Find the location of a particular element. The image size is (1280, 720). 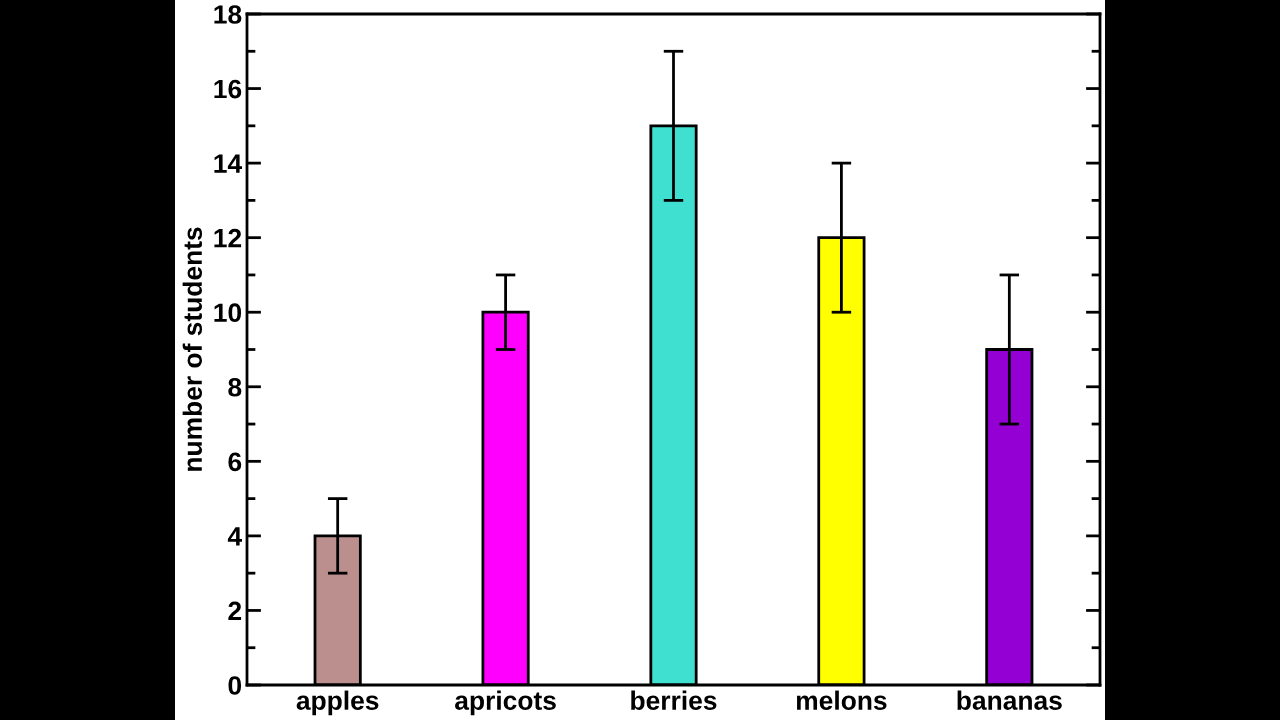

y-tick-label: 4 is located at coordinates (234, 536).